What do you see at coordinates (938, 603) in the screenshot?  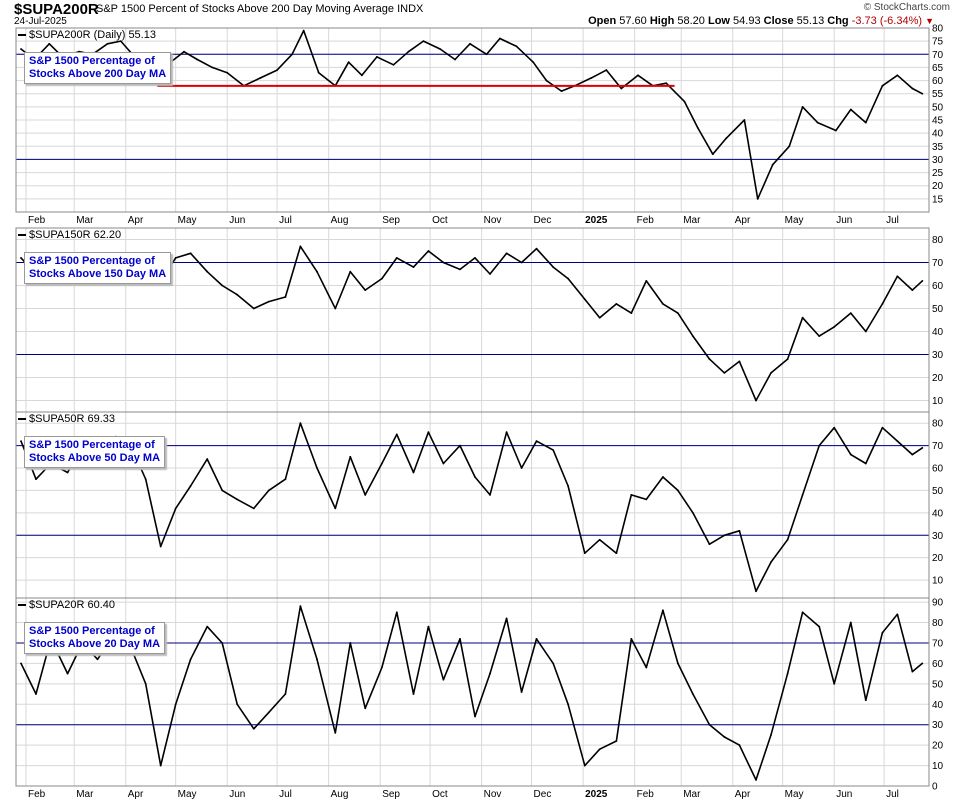 I see `y-tick-label: 90` at bounding box center [938, 603].